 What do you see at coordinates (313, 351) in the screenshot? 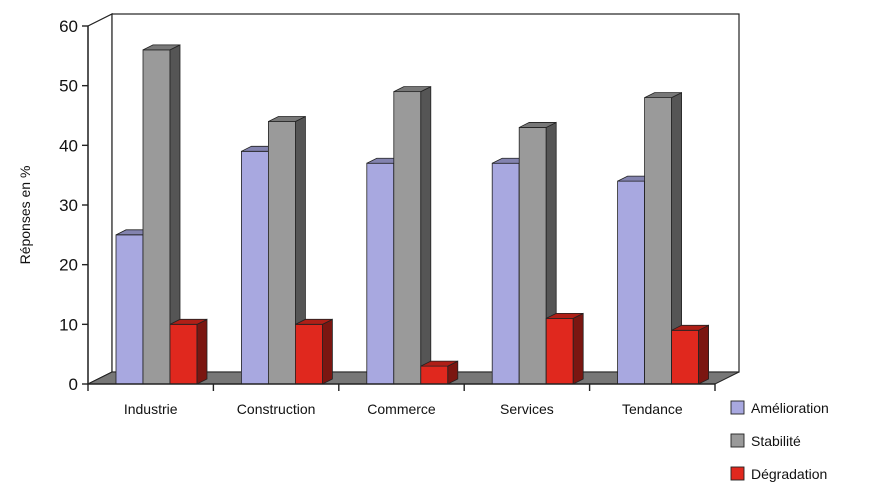
I see `bar-Dégradation-Construction` at bounding box center [313, 351].